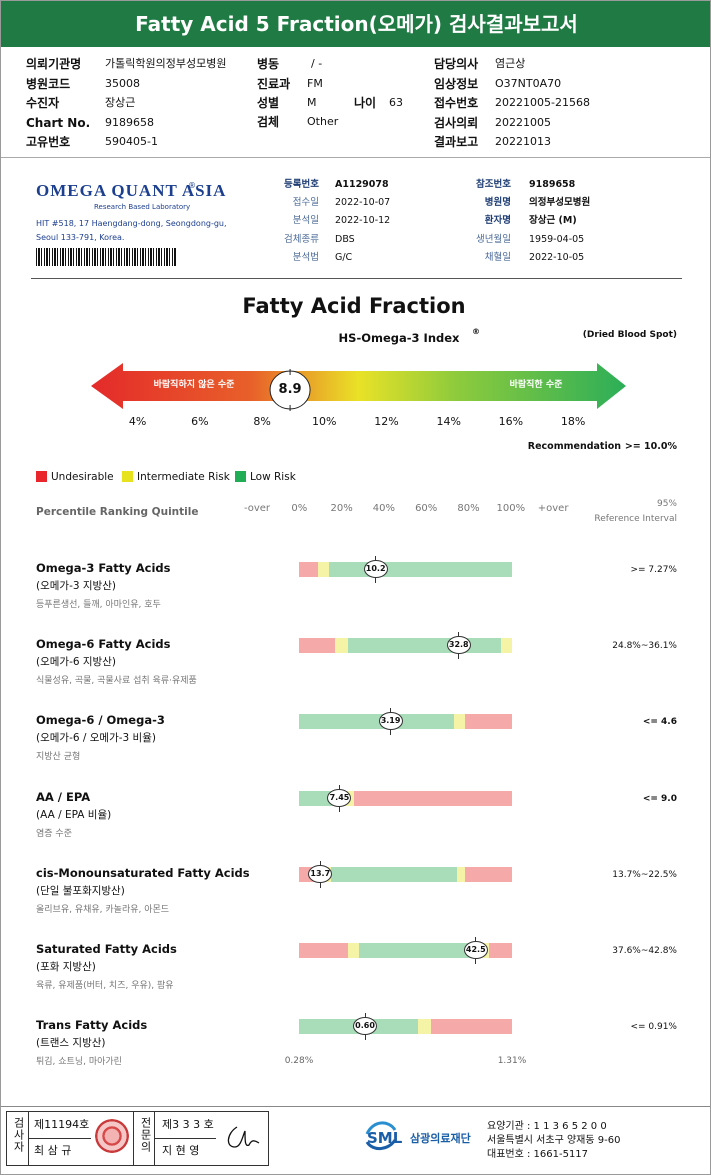 The width and height of the screenshot is (711, 1175). Describe the element at coordinates (386, 421) in the screenshot. I see `x-tick-label: 12%` at that location.